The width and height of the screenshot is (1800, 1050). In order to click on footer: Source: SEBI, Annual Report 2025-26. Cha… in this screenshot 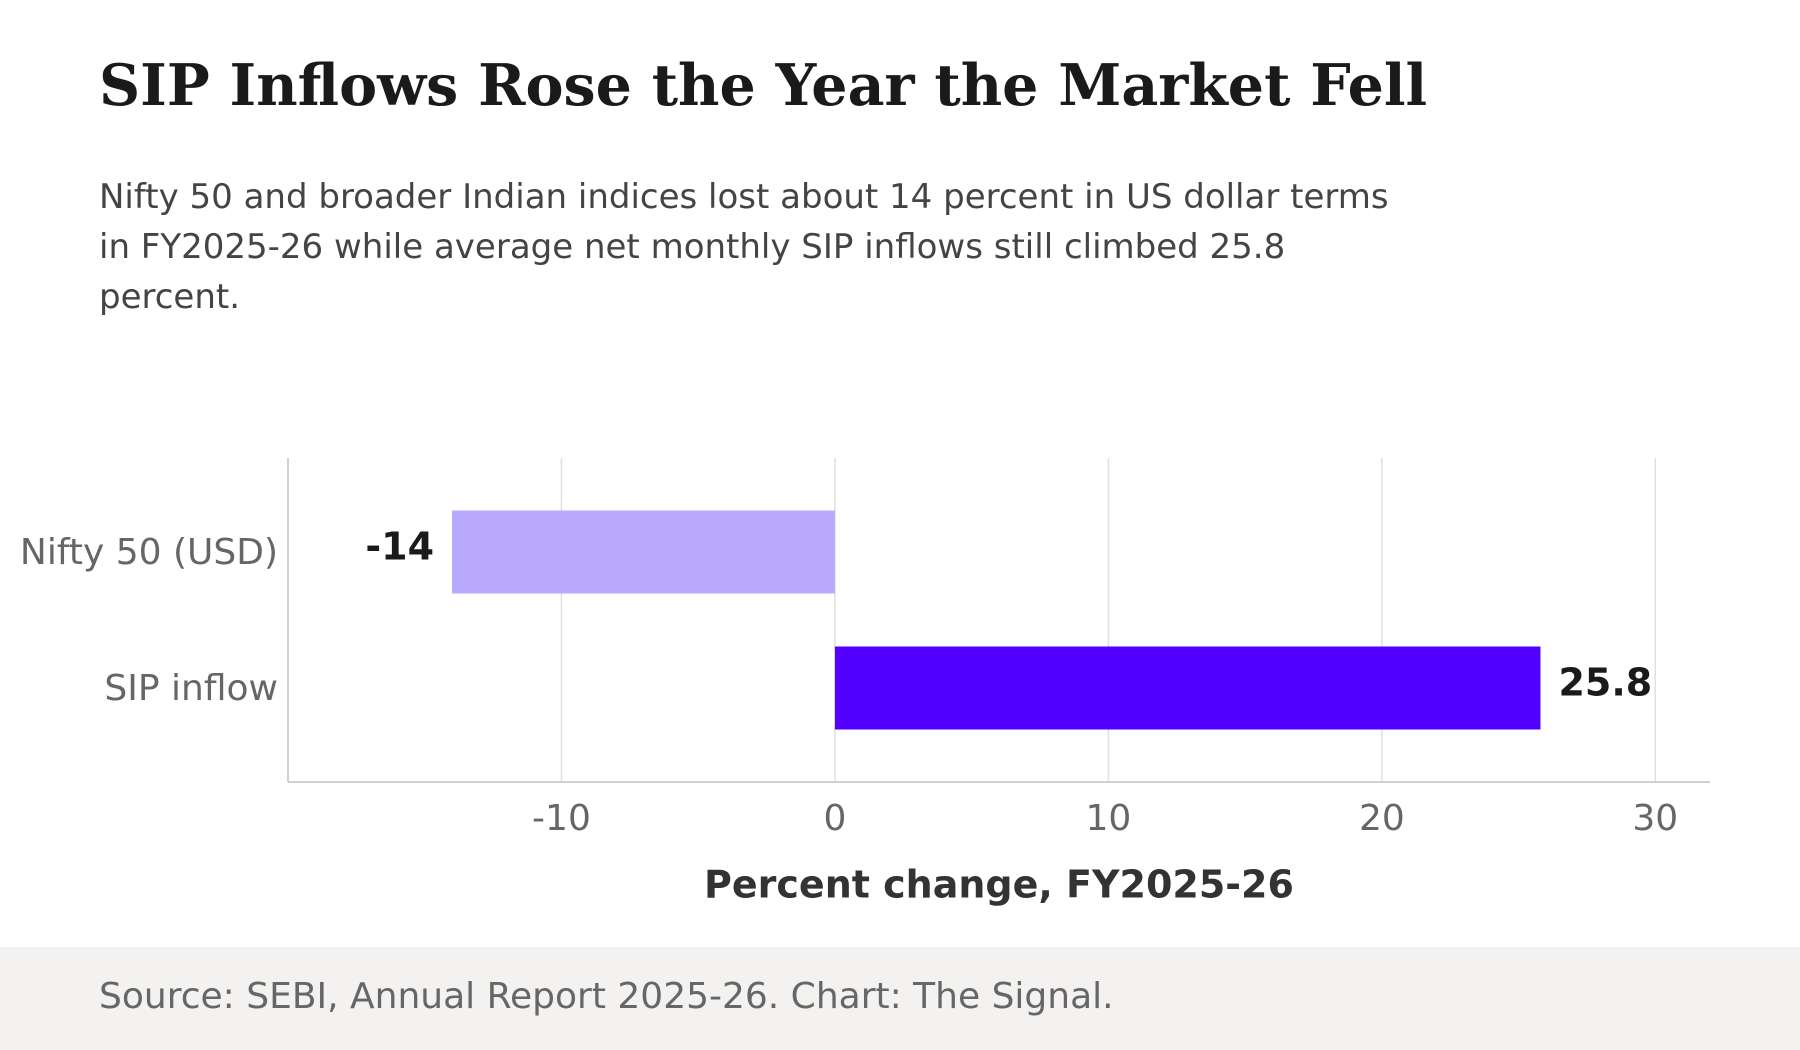, I will do `click(900, 998)`.